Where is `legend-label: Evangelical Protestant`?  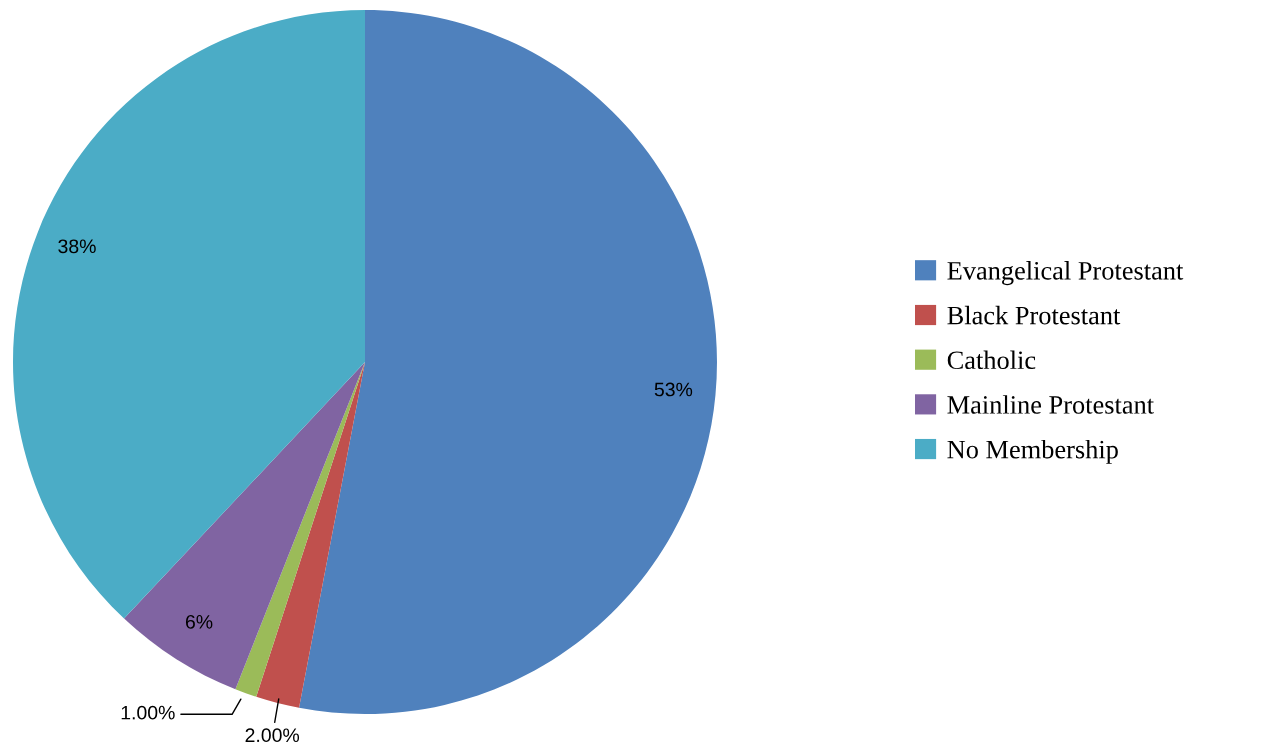 legend-label: Evangelical Protestant is located at coordinates (1065, 273).